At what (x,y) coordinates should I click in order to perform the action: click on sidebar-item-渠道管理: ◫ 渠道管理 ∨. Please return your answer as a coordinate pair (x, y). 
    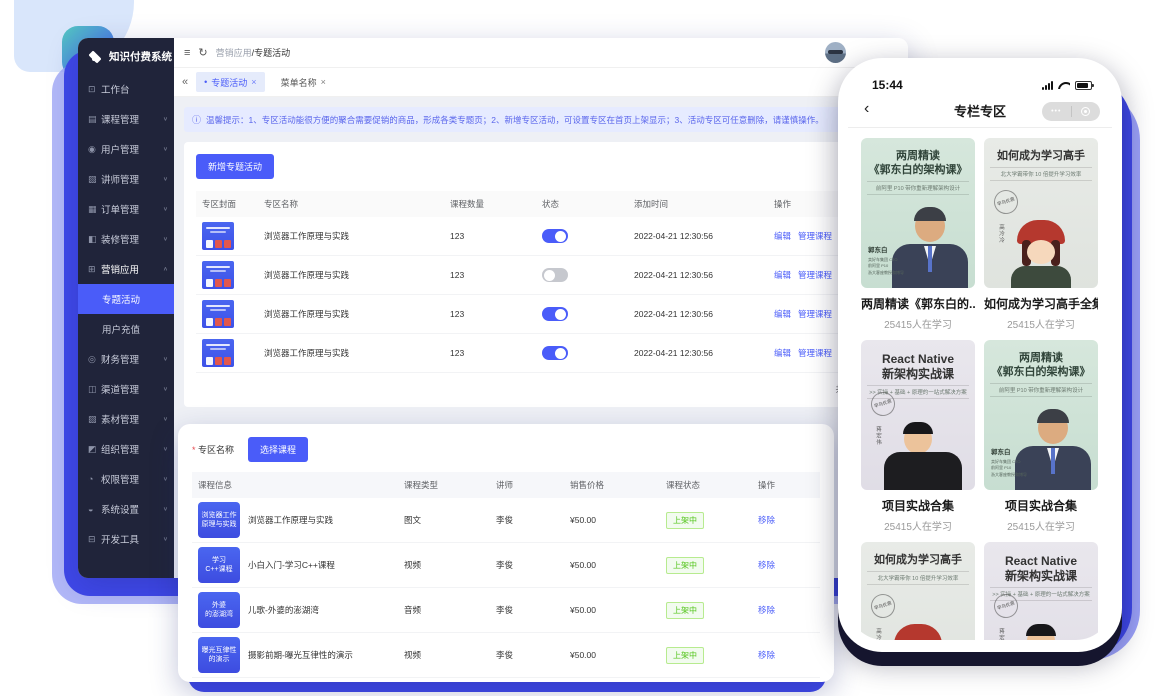
    Looking at the image, I should click on (126, 389).